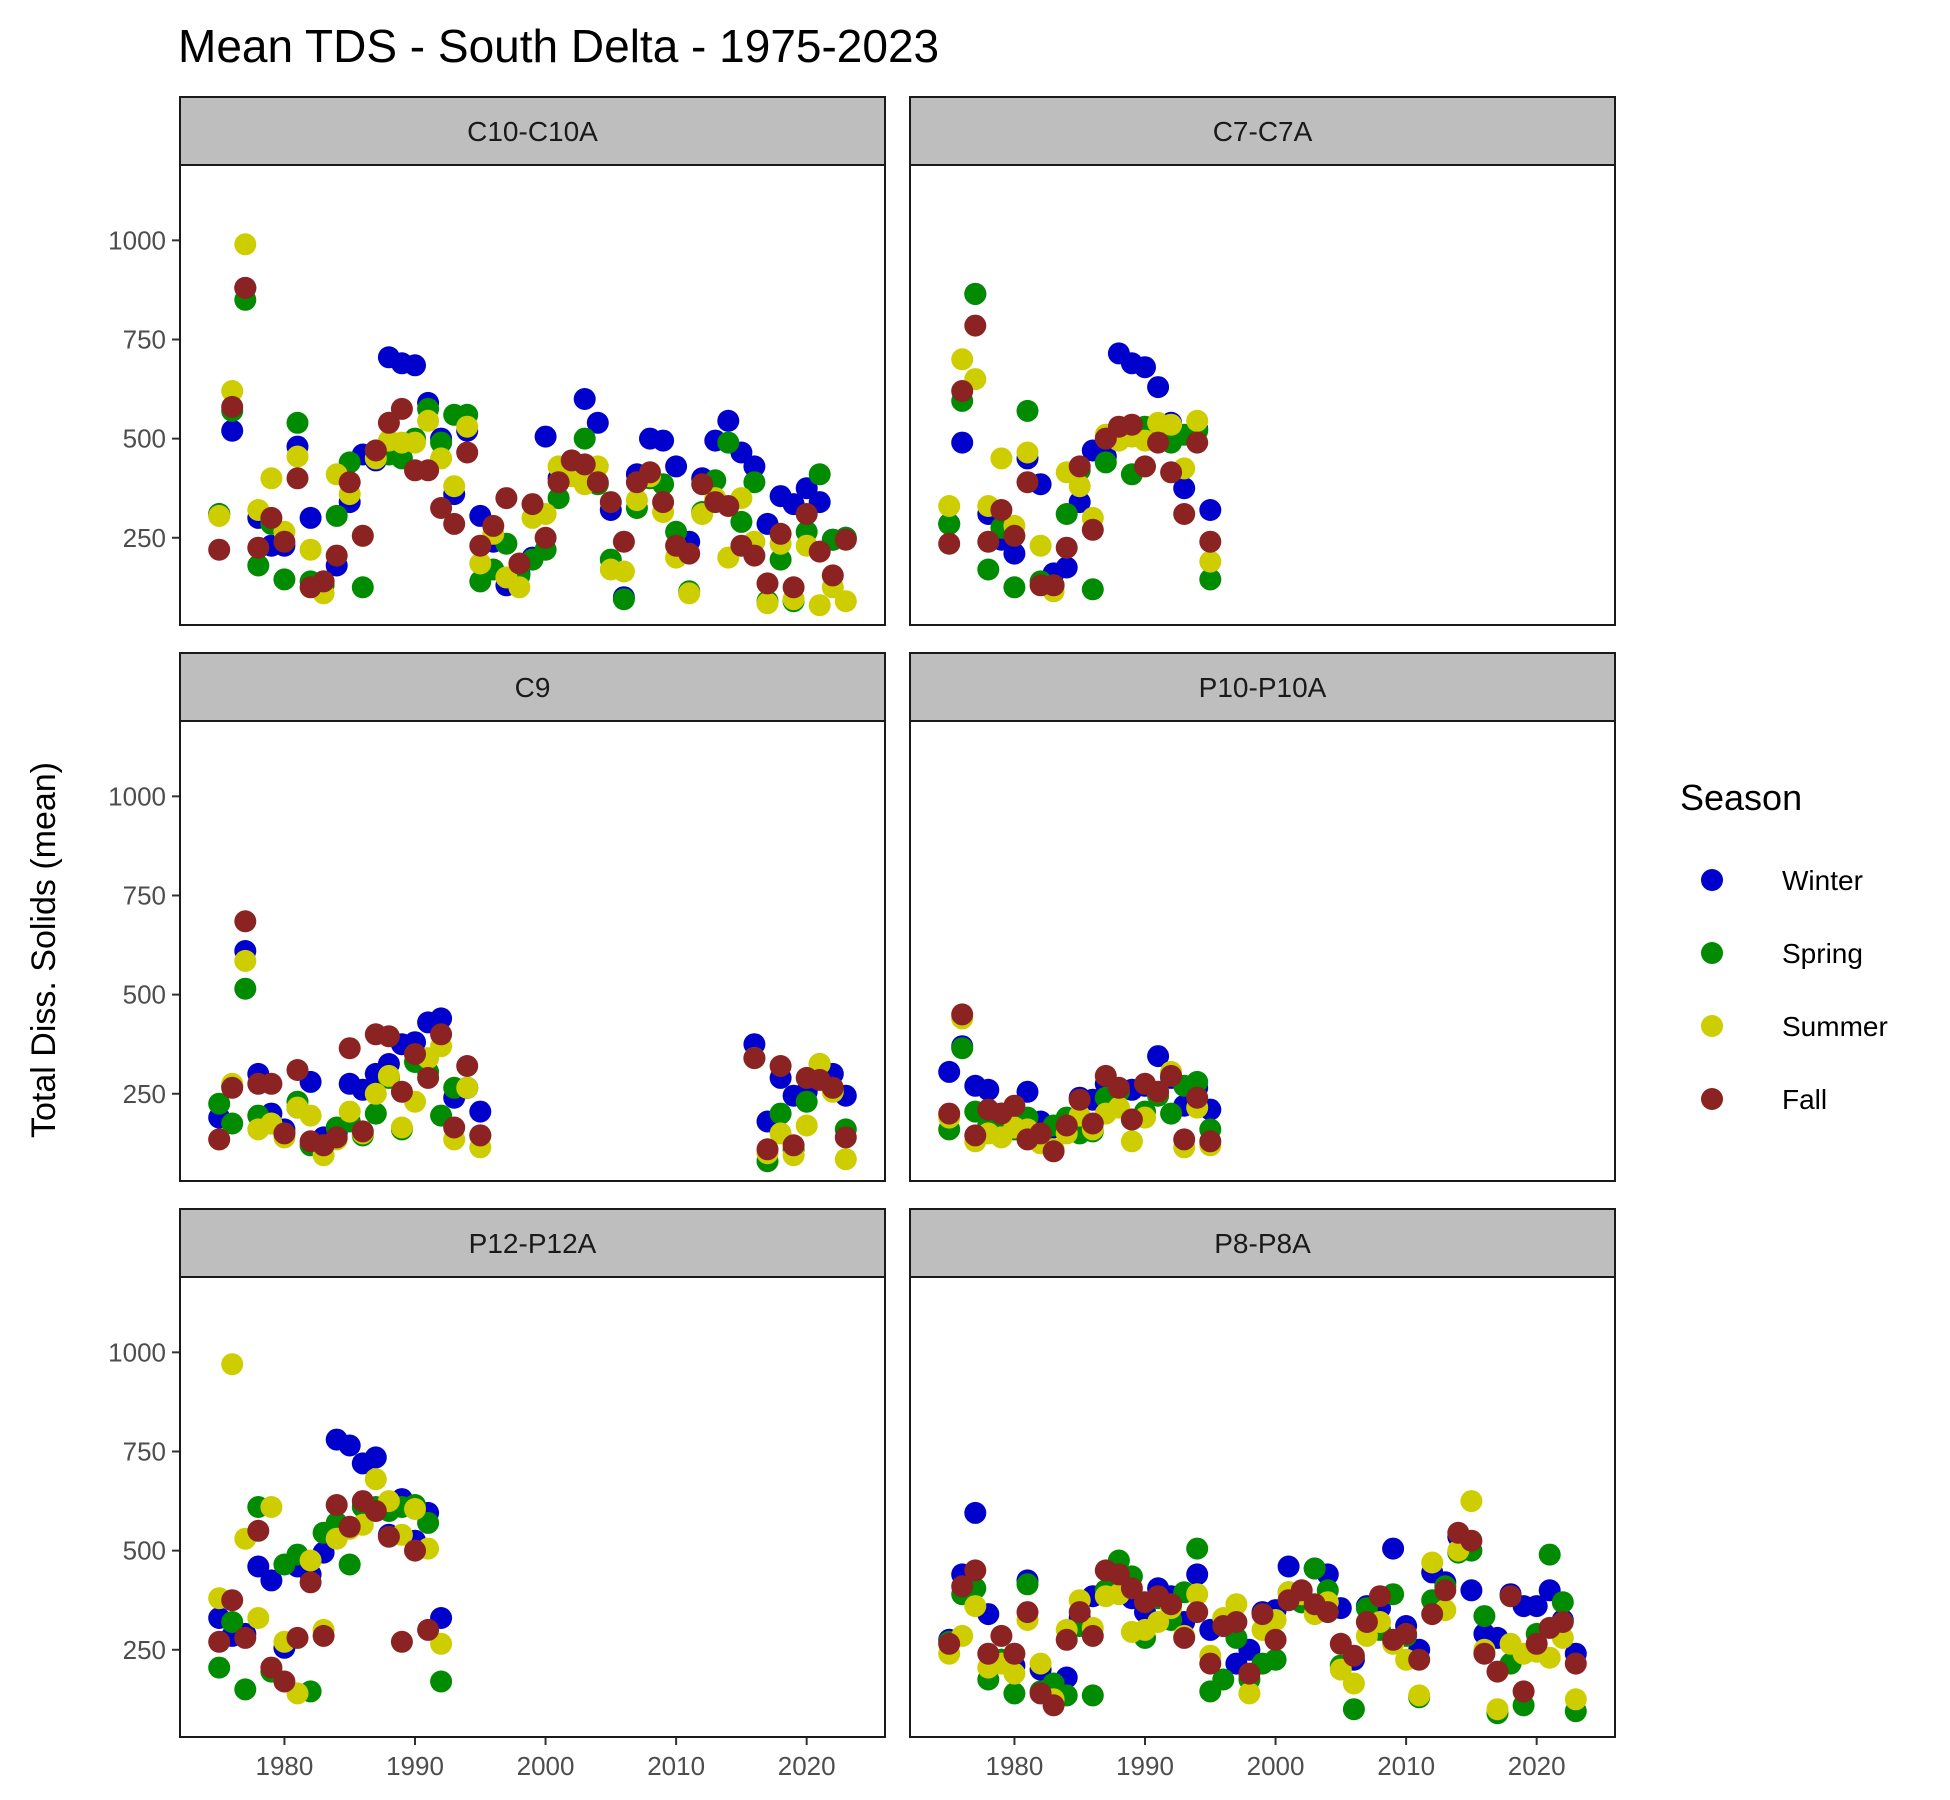 The image size is (1950, 1800). What do you see at coordinates (1262, 1494) in the screenshot?
I see `facet-panel: P8-P8A 1980 1990 2000 2010 2020` at bounding box center [1262, 1494].